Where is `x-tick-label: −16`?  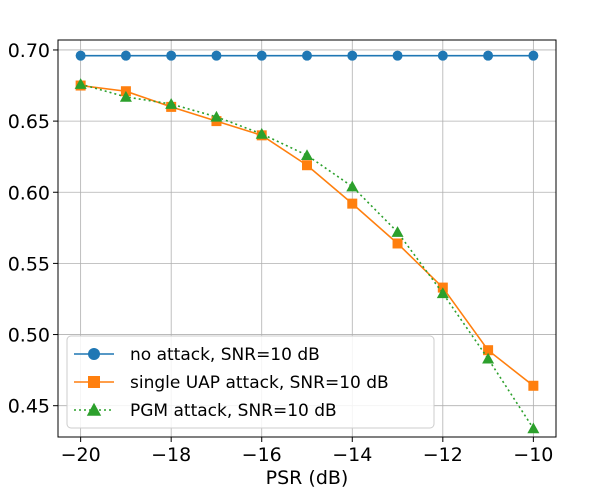
x-tick-label: −16 is located at coordinates (262, 455).